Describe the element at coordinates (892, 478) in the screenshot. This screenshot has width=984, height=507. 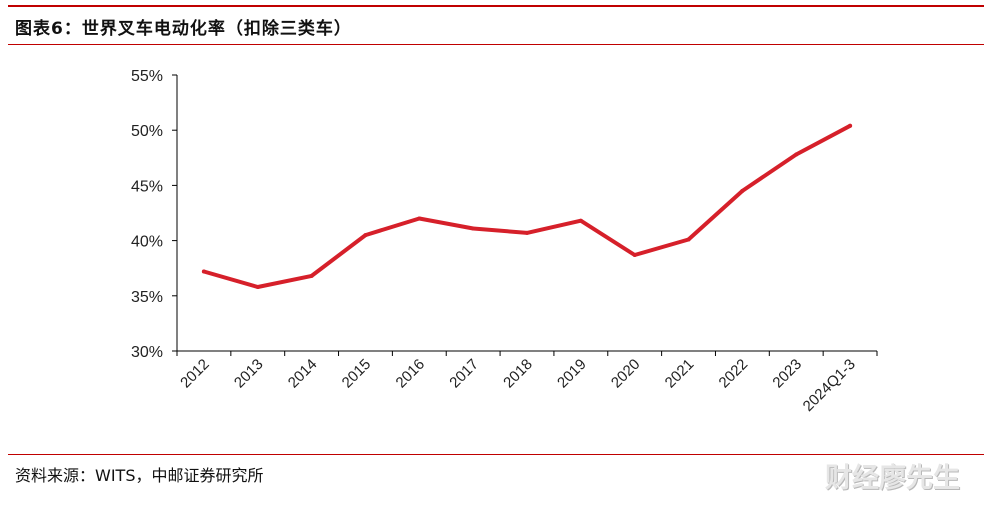
I see `watermark: 财经廖先生` at that location.